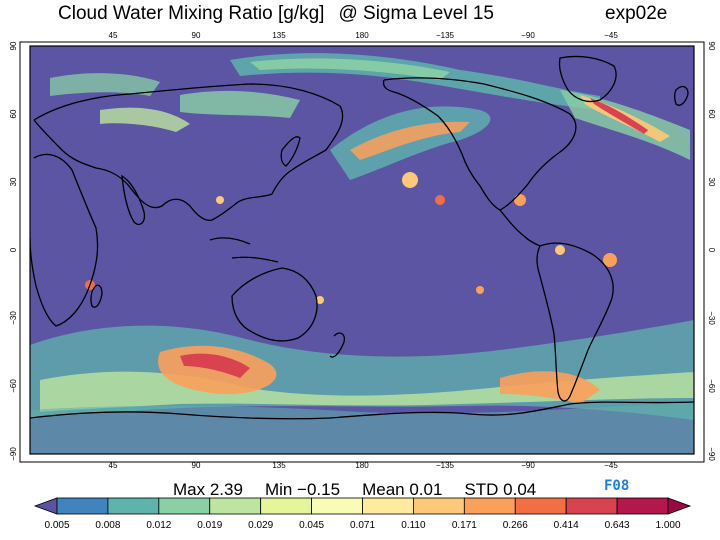  I want to click on colorbar-over-triangle, so click(679, 506).